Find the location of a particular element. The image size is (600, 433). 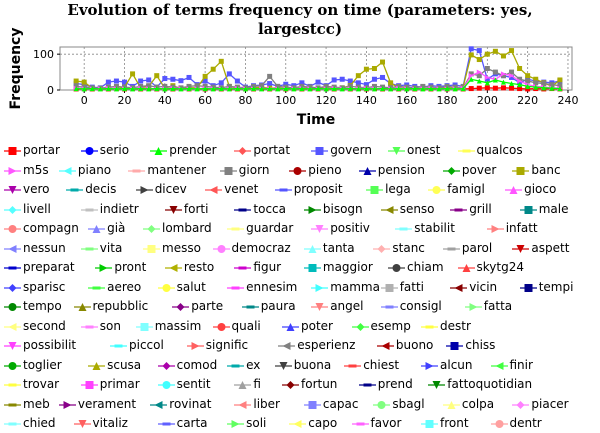

legend-label: sentit is located at coordinates (193, 384).